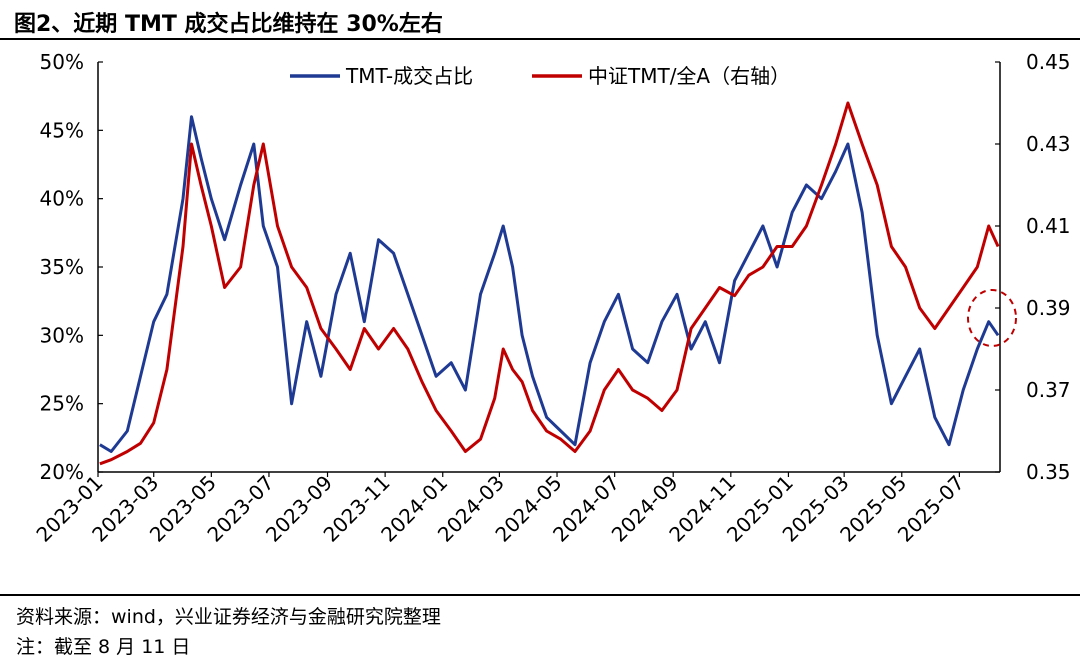 The height and width of the screenshot is (659, 1080). What do you see at coordinates (540, 76) in the screenshot?
I see `legend: TMT-成交占比 中证TMT/全A（右轴）` at bounding box center [540, 76].